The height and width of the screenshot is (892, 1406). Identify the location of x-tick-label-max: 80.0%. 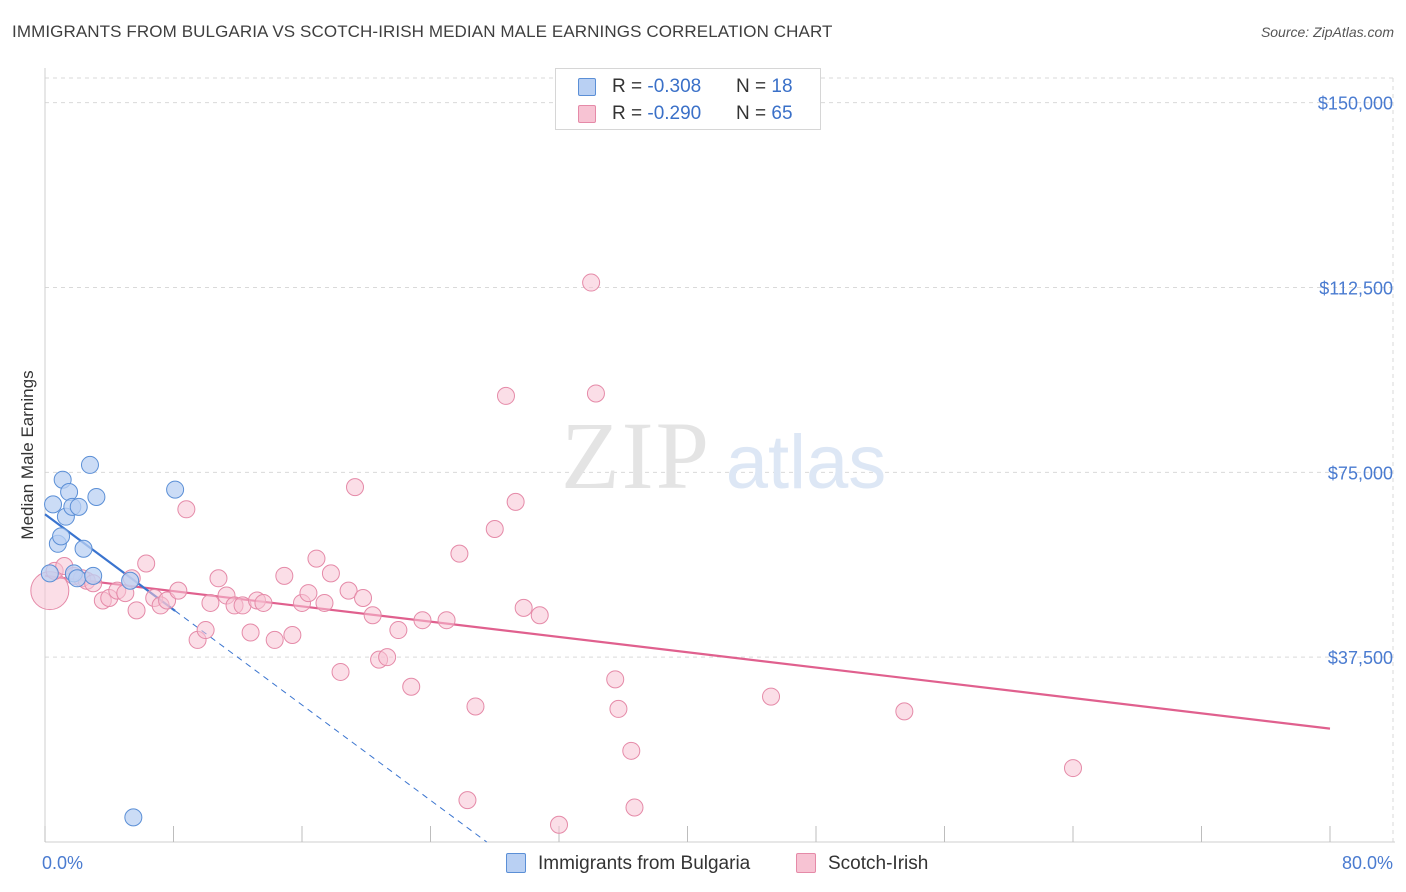
(1367, 863).